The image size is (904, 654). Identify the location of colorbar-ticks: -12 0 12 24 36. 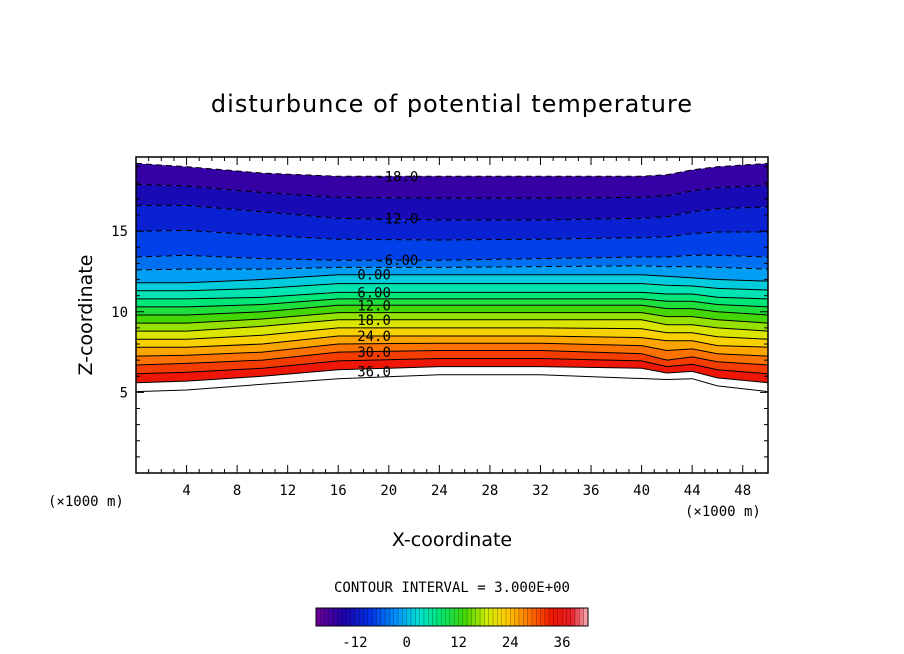
(456, 643).